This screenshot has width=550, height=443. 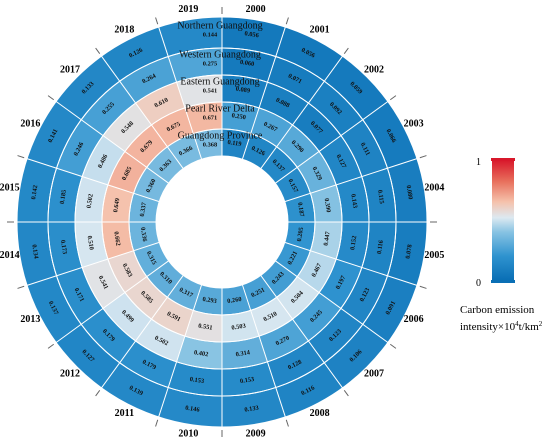 What do you see at coordinates (30, 124) in the screenshot?
I see `year-label: 2016` at bounding box center [30, 124].